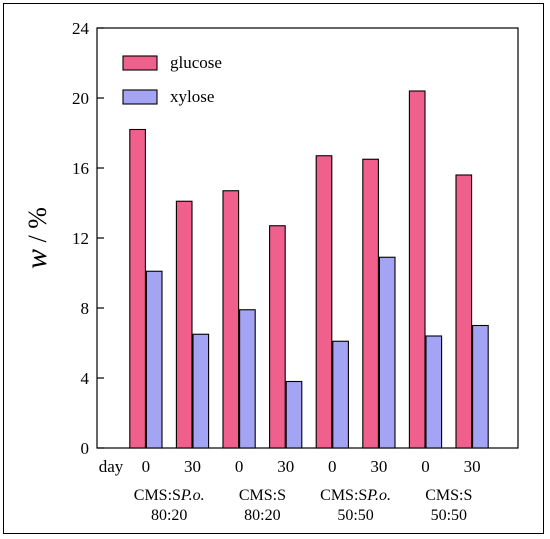  I want to click on y-axis-label-unit: / %, so click(37, 228).